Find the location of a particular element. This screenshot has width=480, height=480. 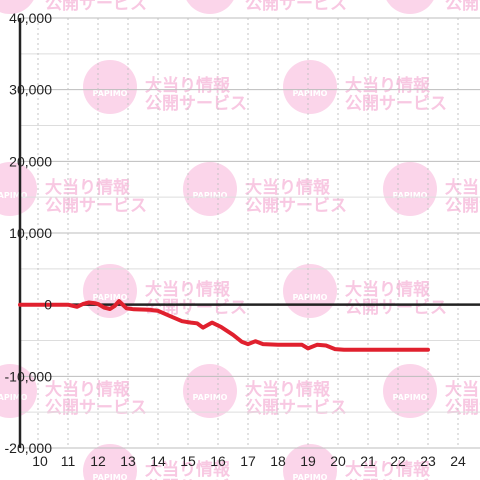

y-tick-label: 30,000 is located at coordinates (30, 90).